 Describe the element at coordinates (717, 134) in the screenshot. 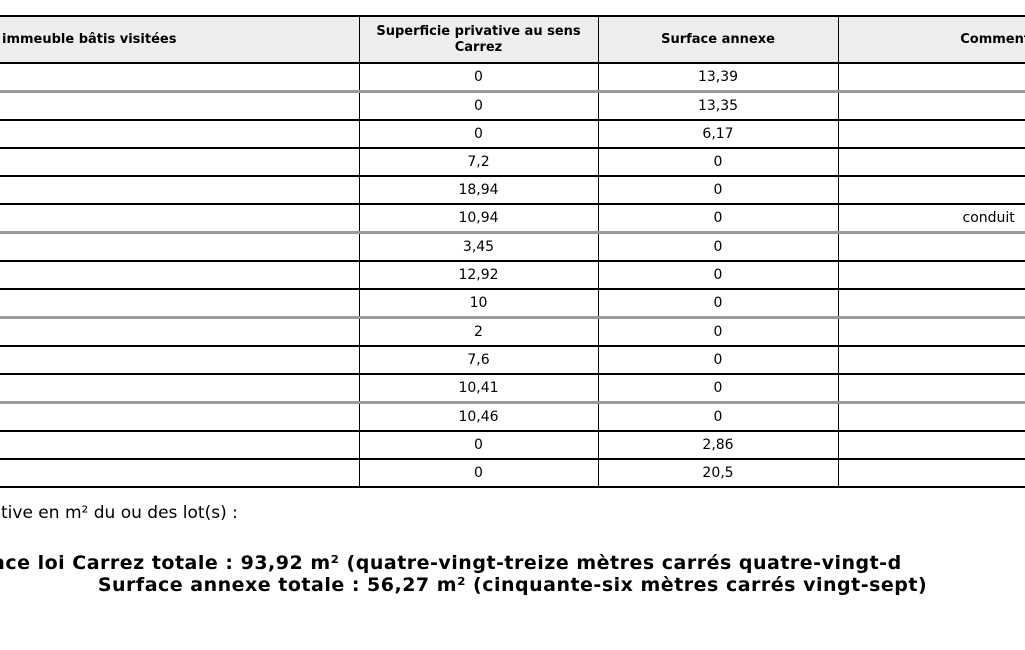

I see `cell-annexe: 6,17` at that location.